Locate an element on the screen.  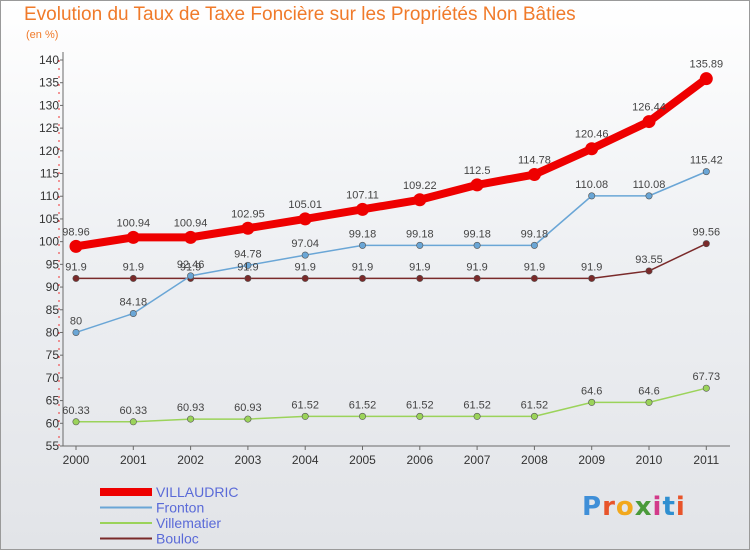
y-tick-label-135: 135 is located at coordinates (49, 83).